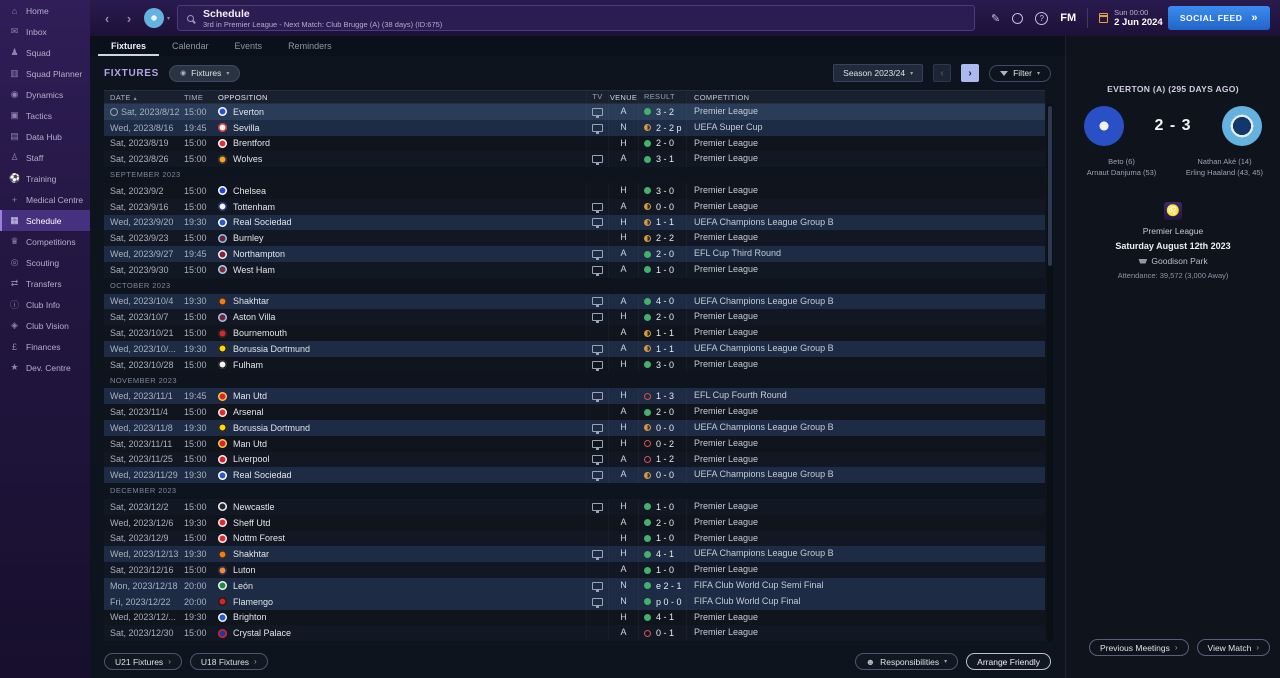 The width and height of the screenshot is (1280, 678). What do you see at coordinates (402, 207) in the screenshot?
I see `fixture-opposition: Tottenham` at bounding box center [402, 207].